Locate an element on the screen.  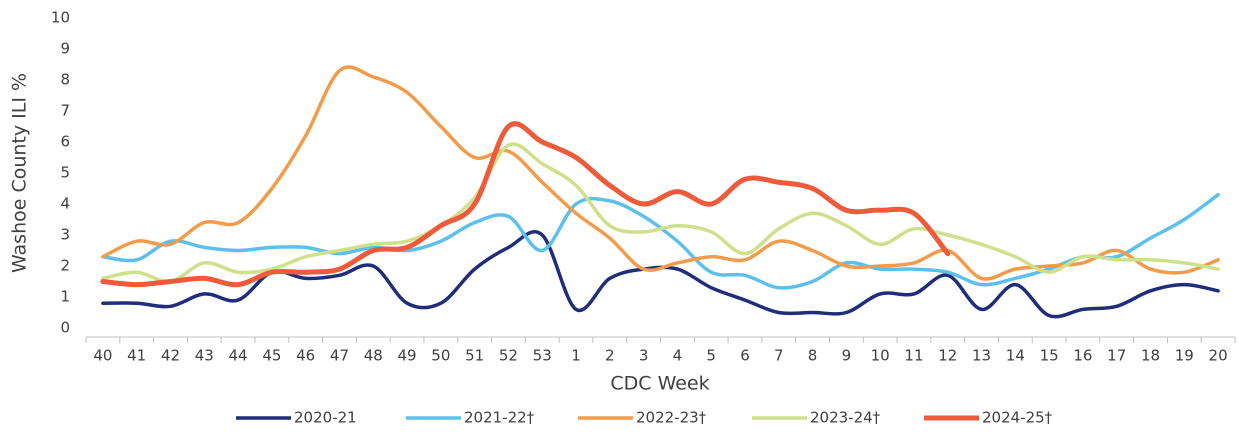
y-tick-label: 6 is located at coordinates (65, 142).